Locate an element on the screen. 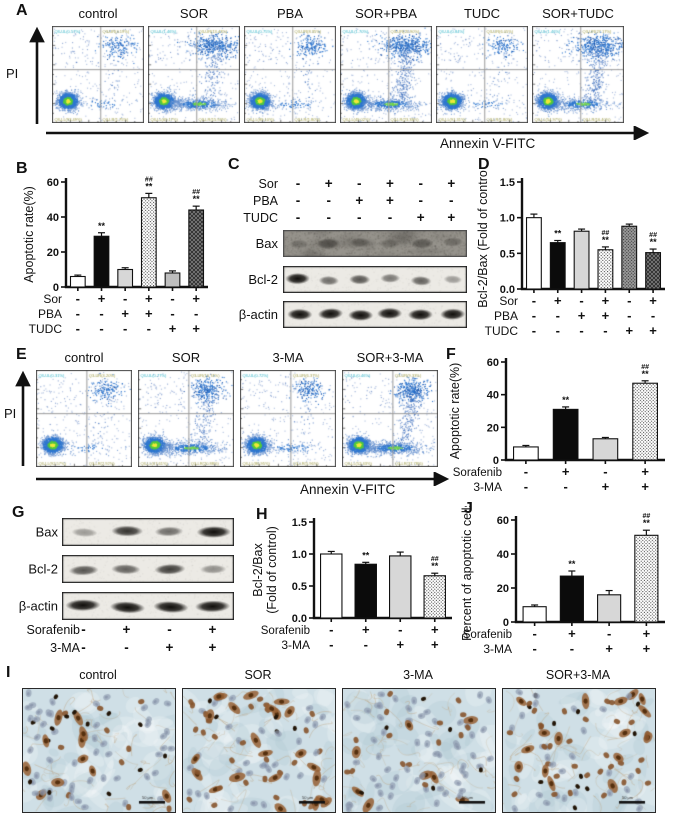 The width and height of the screenshot is (673, 818). y-tick-label: 20 is located at coordinates (503, 589).